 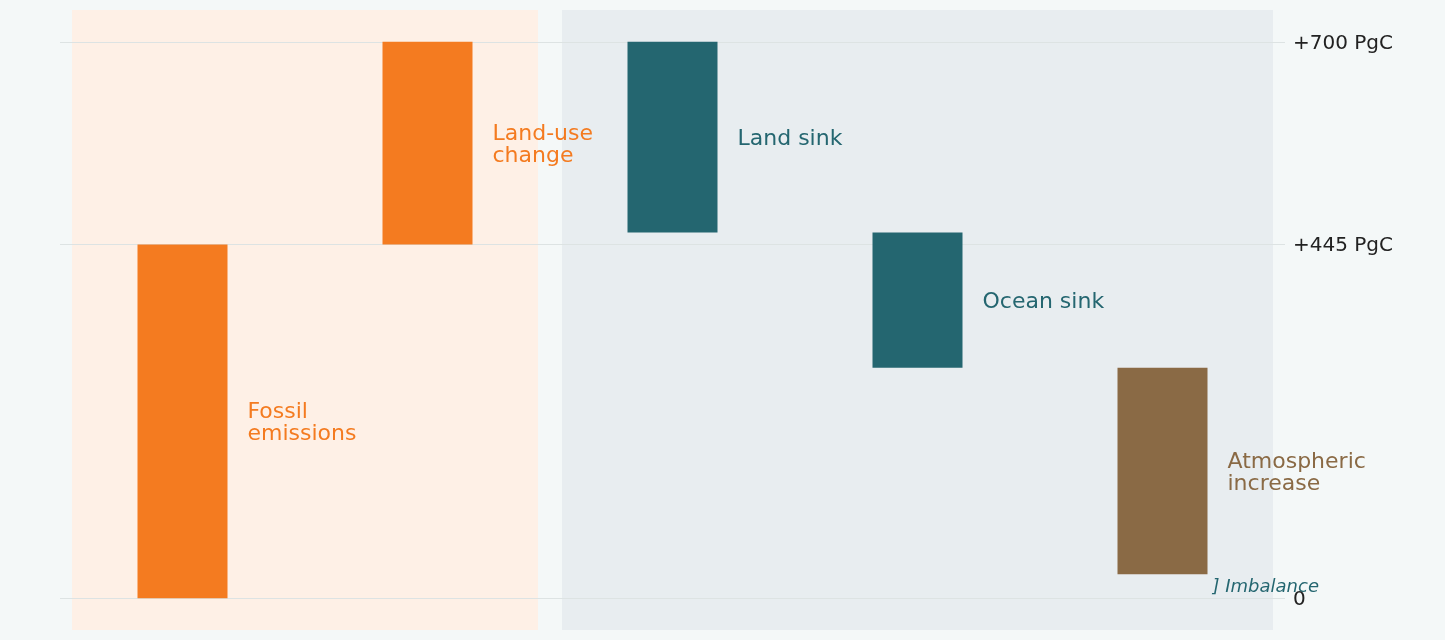 I want to click on y-tick-label: +700 PgC, so click(x=1343, y=41).